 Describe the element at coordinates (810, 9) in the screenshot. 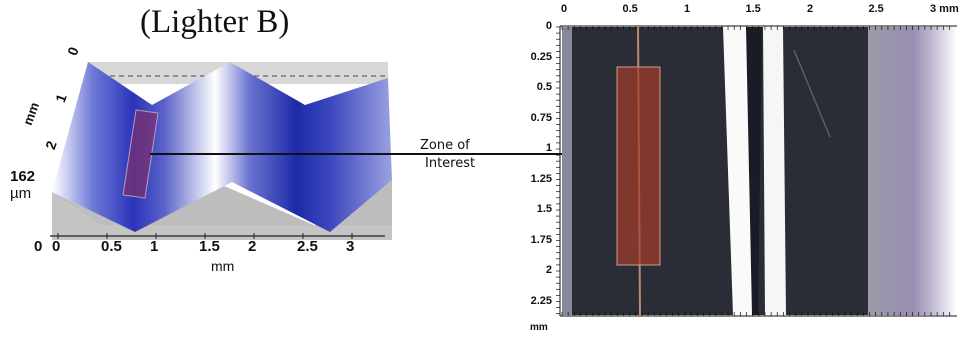

I see `x-tick-label-right: 2` at that location.